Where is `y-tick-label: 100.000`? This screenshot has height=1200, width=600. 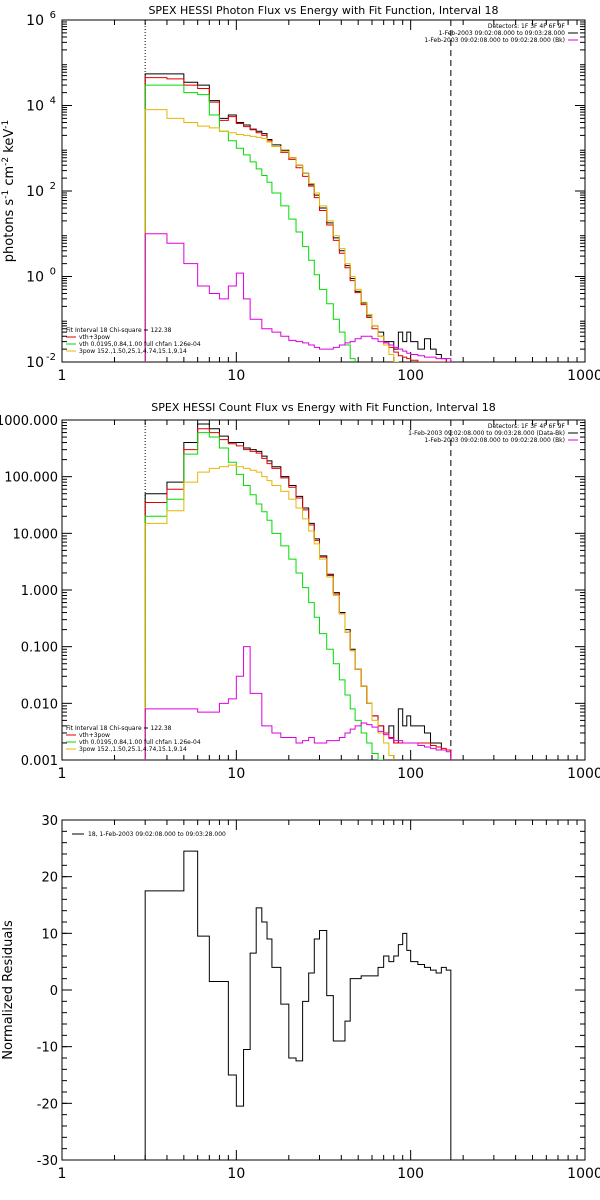
y-tick-label: 100.000 is located at coordinates (31, 478).